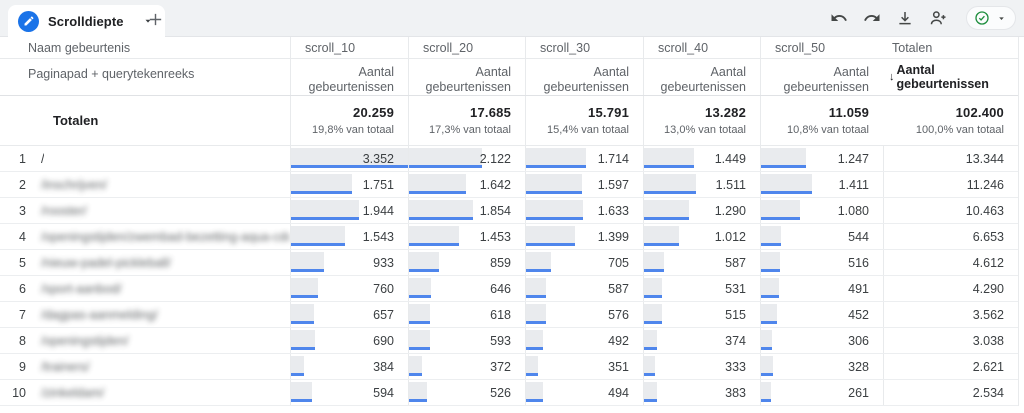 This screenshot has height=413, width=1024. What do you see at coordinates (821, 392) in the screenshot?
I see `metric-cell-scroll_50: 261` at bounding box center [821, 392].